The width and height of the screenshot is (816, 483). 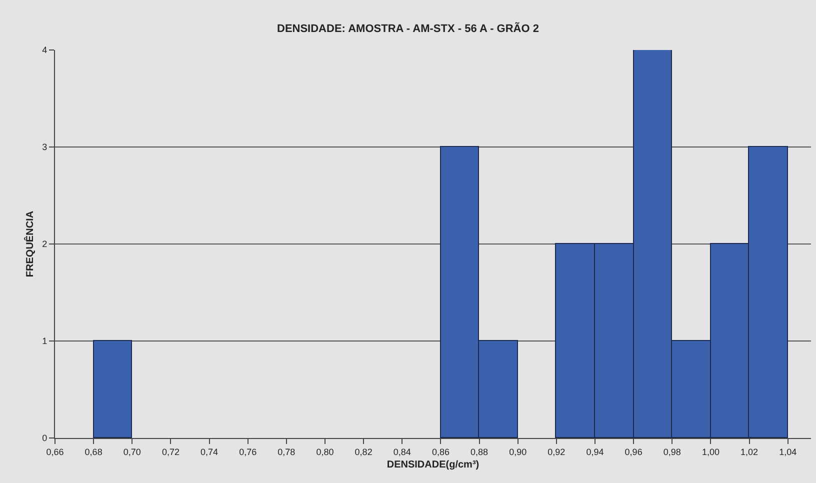 What do you see at coordinates (287, 451) in the screenshot?
I see `x-tick-label: 0,78` at bounding box center [287, 451].